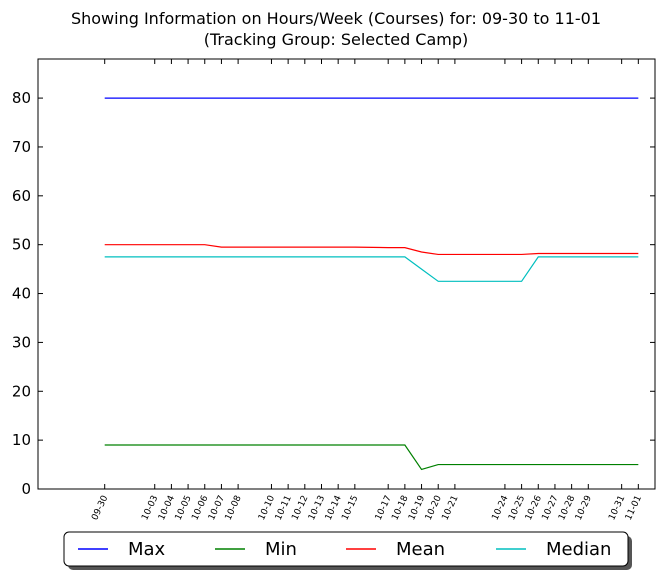 The image size is (666, 577). I want to click on legend-label-median: Median, so click(578, 549).